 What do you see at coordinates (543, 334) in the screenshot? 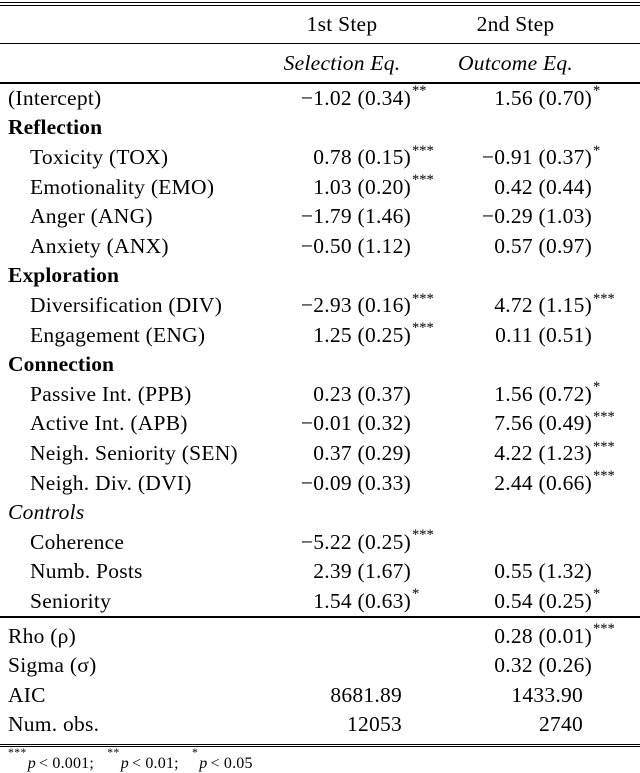
I see `coefficient-se: 0.11 (0.51)` at bounding box center [543, 334].